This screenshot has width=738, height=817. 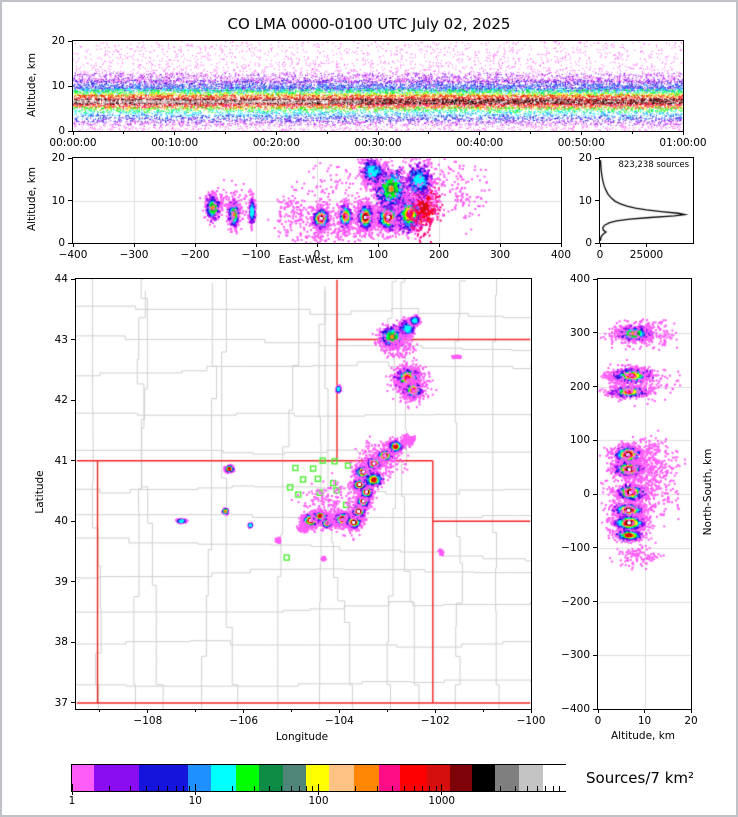 I want to click on x-tick-label: 25000, so click(x=646, y=255).